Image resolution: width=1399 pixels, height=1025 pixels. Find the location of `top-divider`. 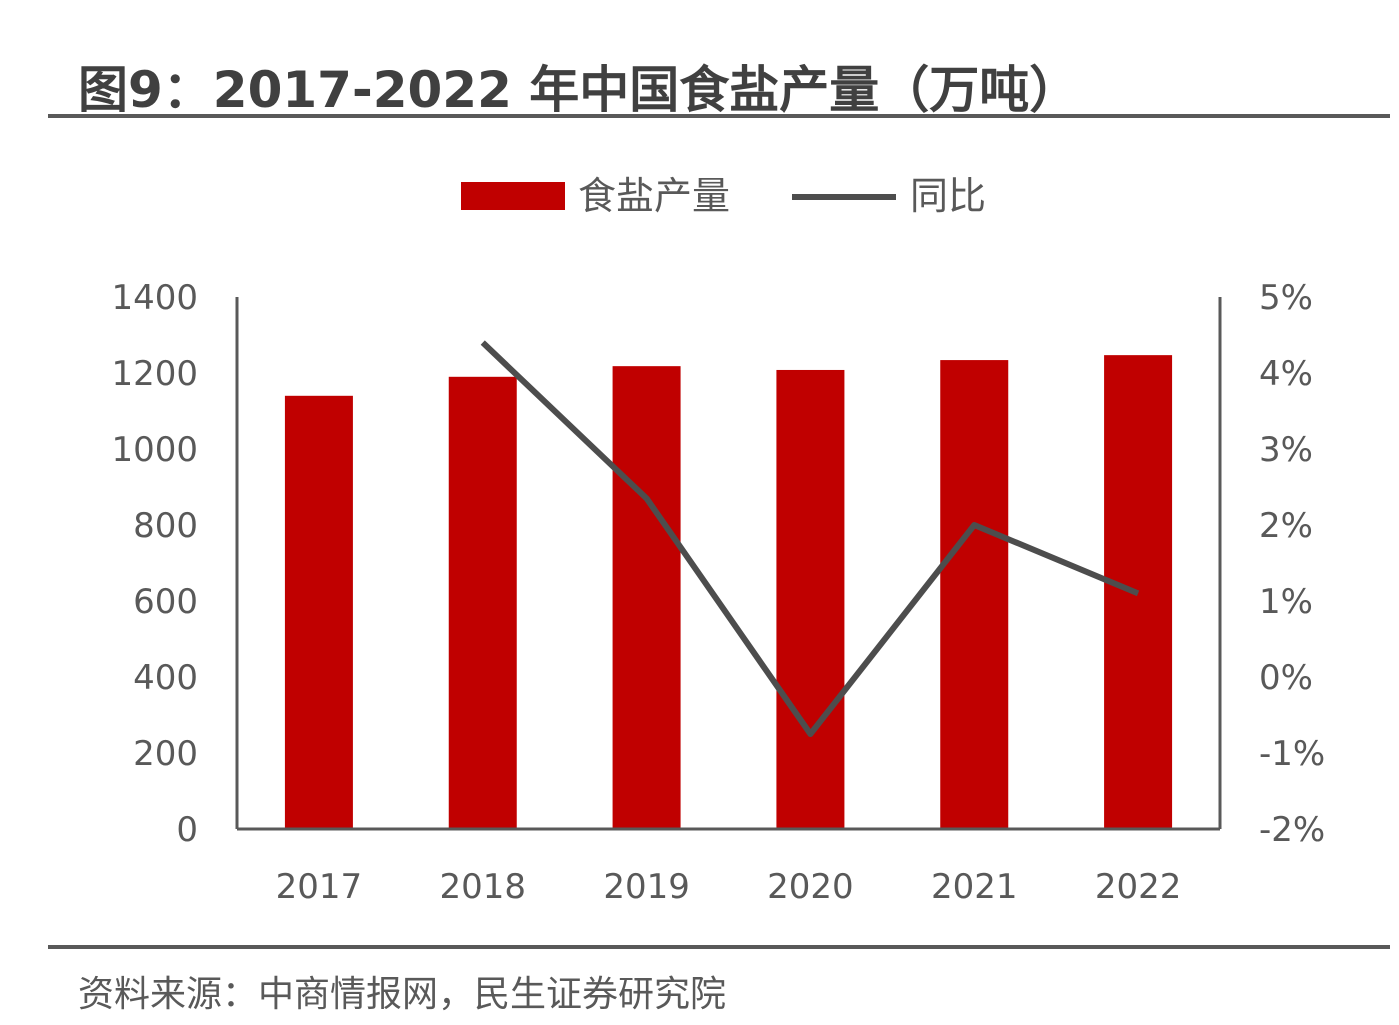

top-divider is located at coordinates (719, 116).